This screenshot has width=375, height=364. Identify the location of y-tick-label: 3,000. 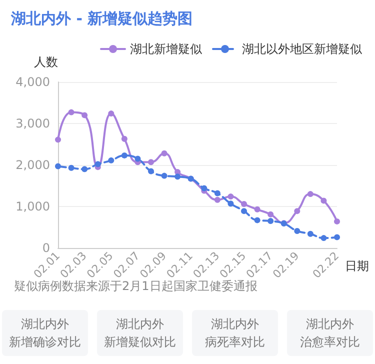
(33, 123).